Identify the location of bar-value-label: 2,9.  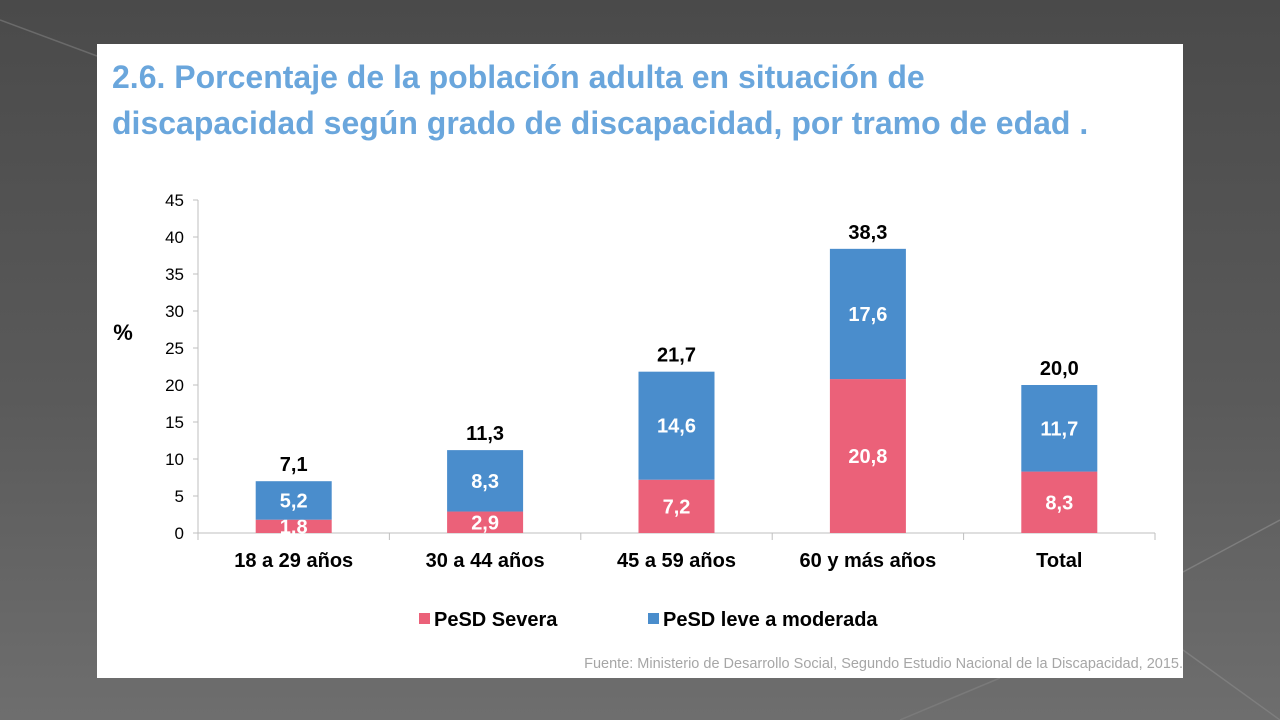
(485, 523).